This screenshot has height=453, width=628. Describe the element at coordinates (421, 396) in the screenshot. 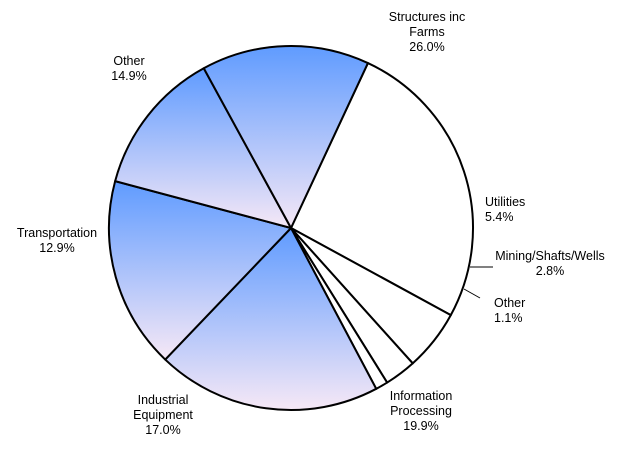

I see `slice-name: Information` at that location.